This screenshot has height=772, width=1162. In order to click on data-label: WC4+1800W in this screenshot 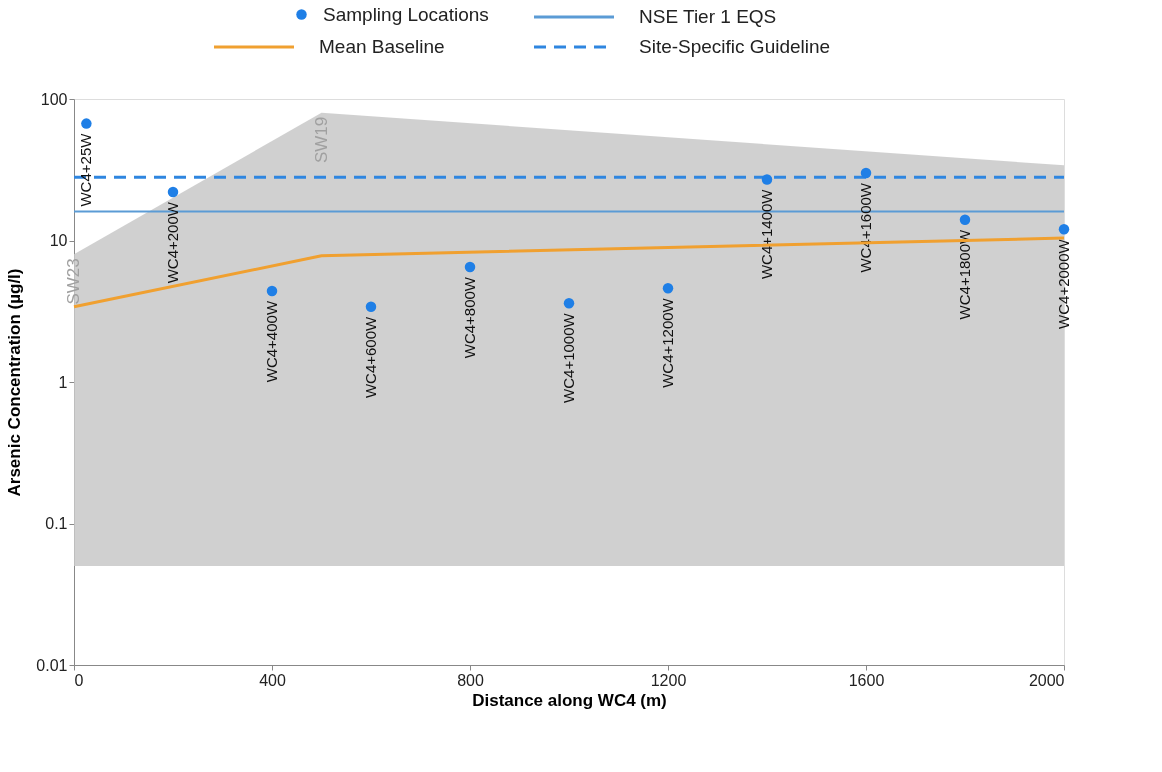, I will do `click(964, 274)`.